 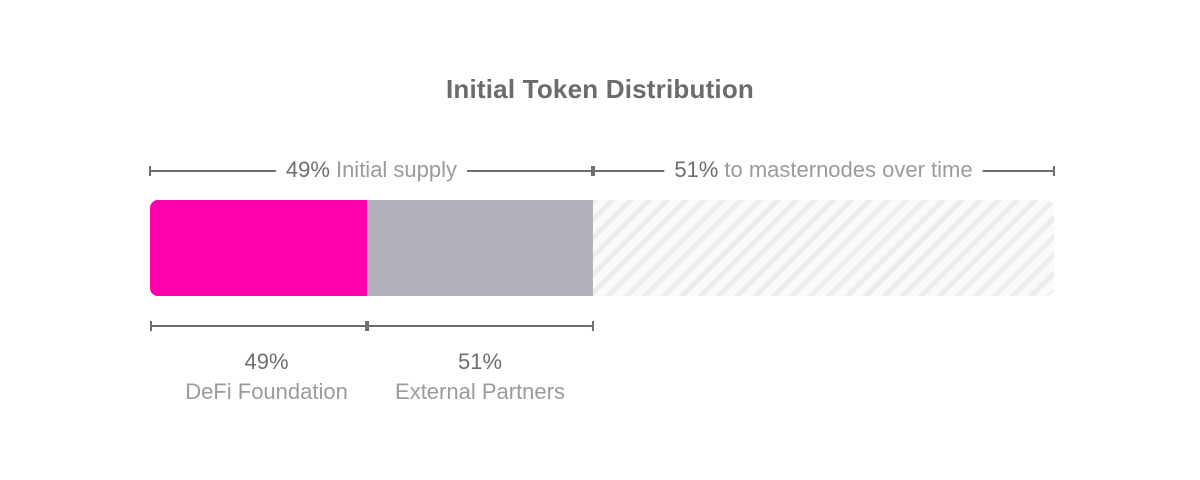 What do you see at coordinates (480, 248) in the screenshot?
I see `bar-segment-external-partners` at bounding box center [480, 248].